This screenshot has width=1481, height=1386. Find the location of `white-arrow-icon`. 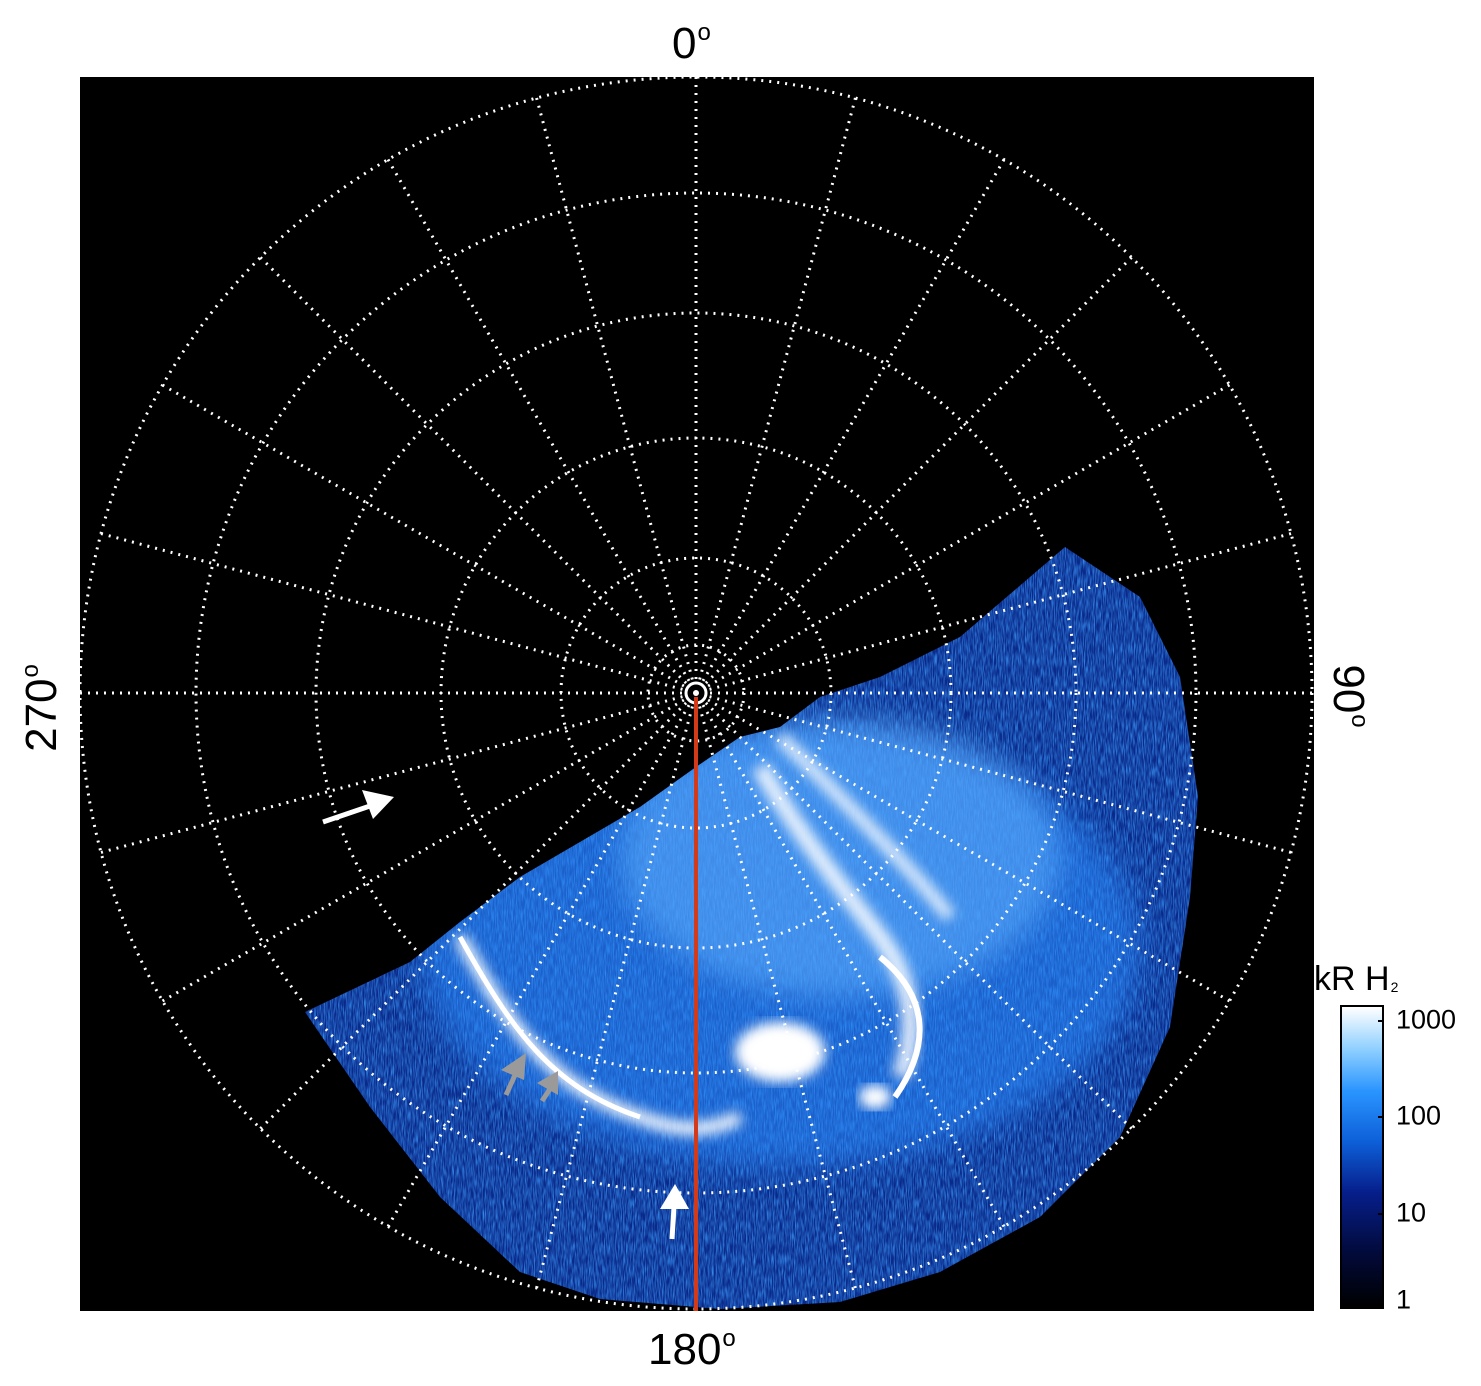

white-arrow-icon is located at coordinates (358, 807).